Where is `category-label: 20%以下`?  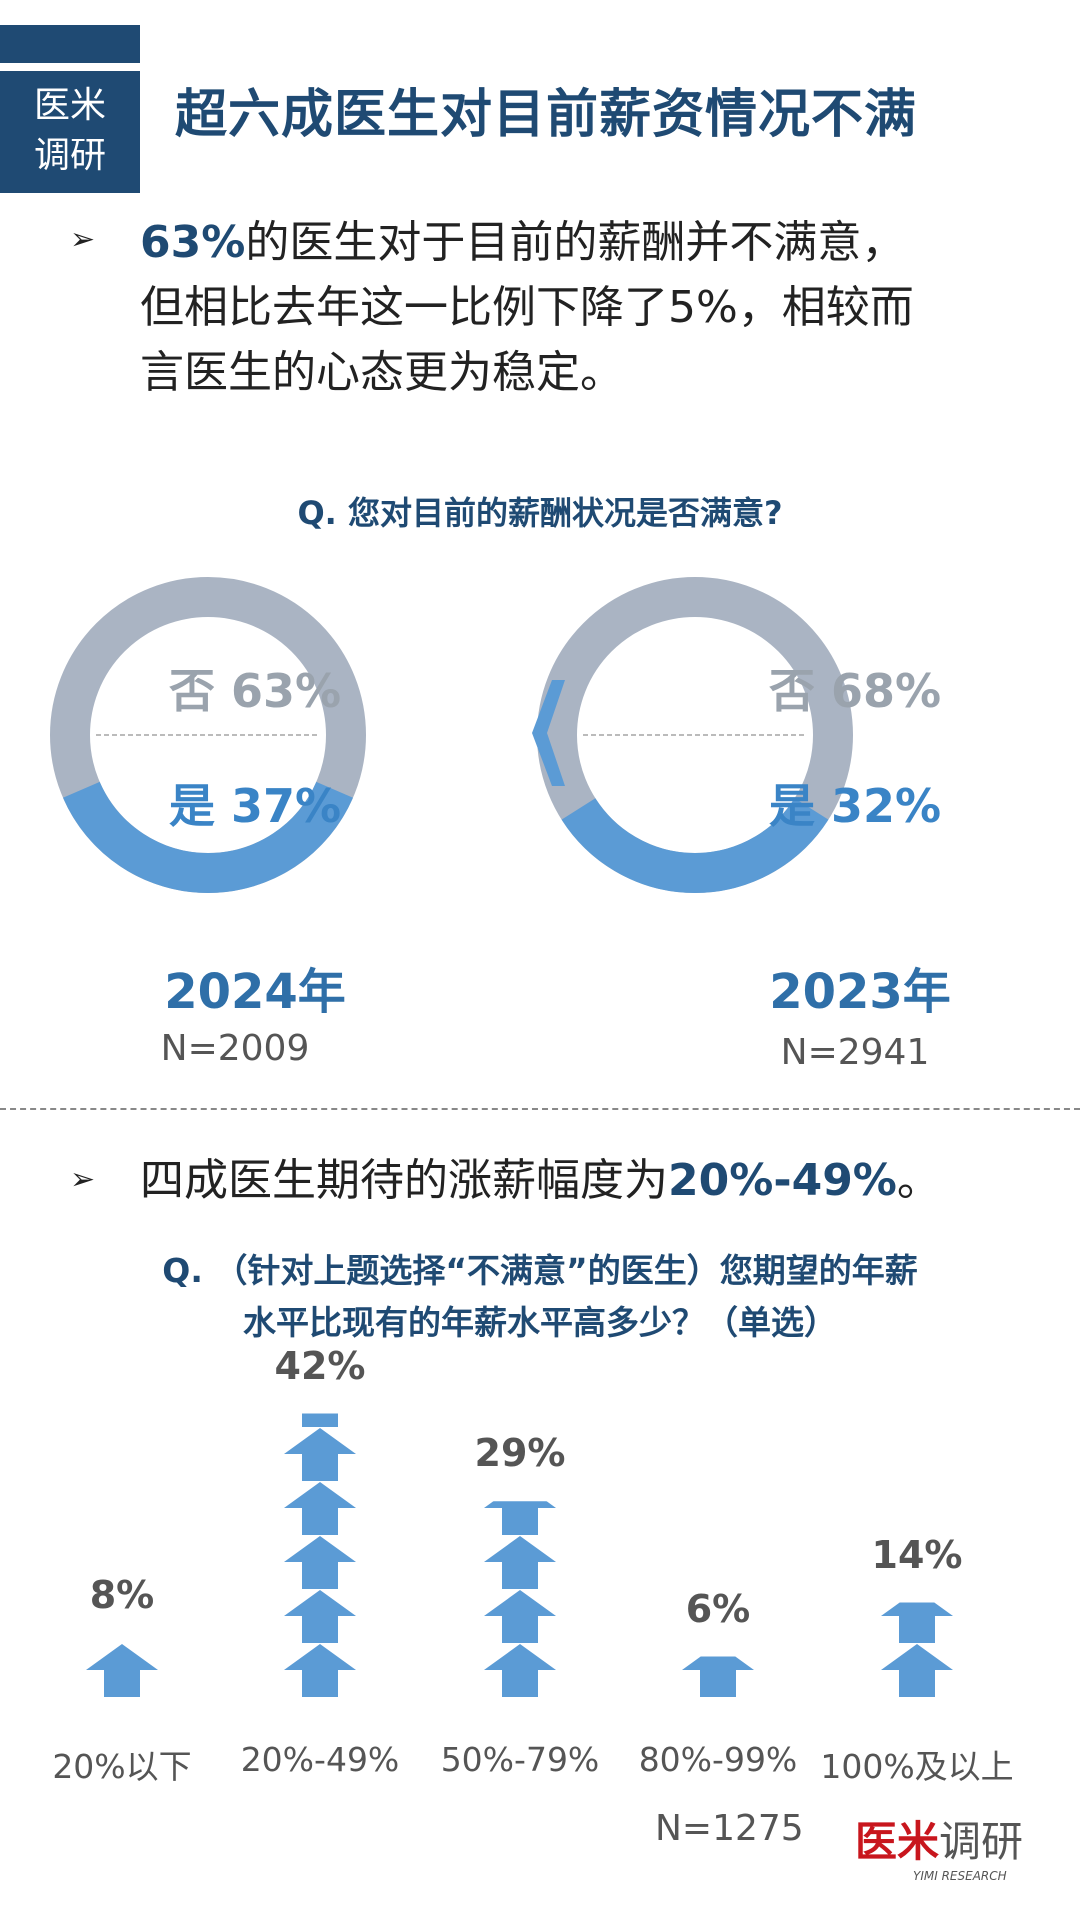
category-label: 20%以下 is located at coordinates (122, 1766).